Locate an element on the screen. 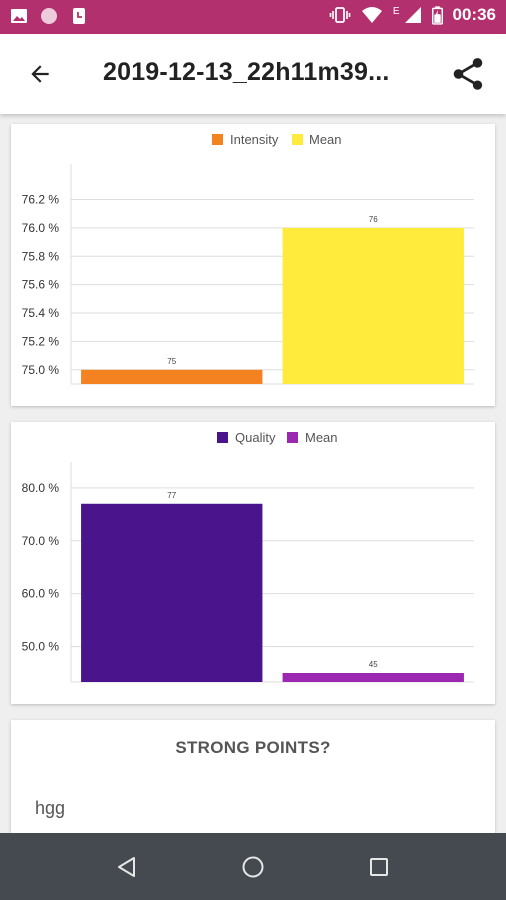 This screenshot has height=900, width=506. status-notifications is located at coordinates (49, 16).